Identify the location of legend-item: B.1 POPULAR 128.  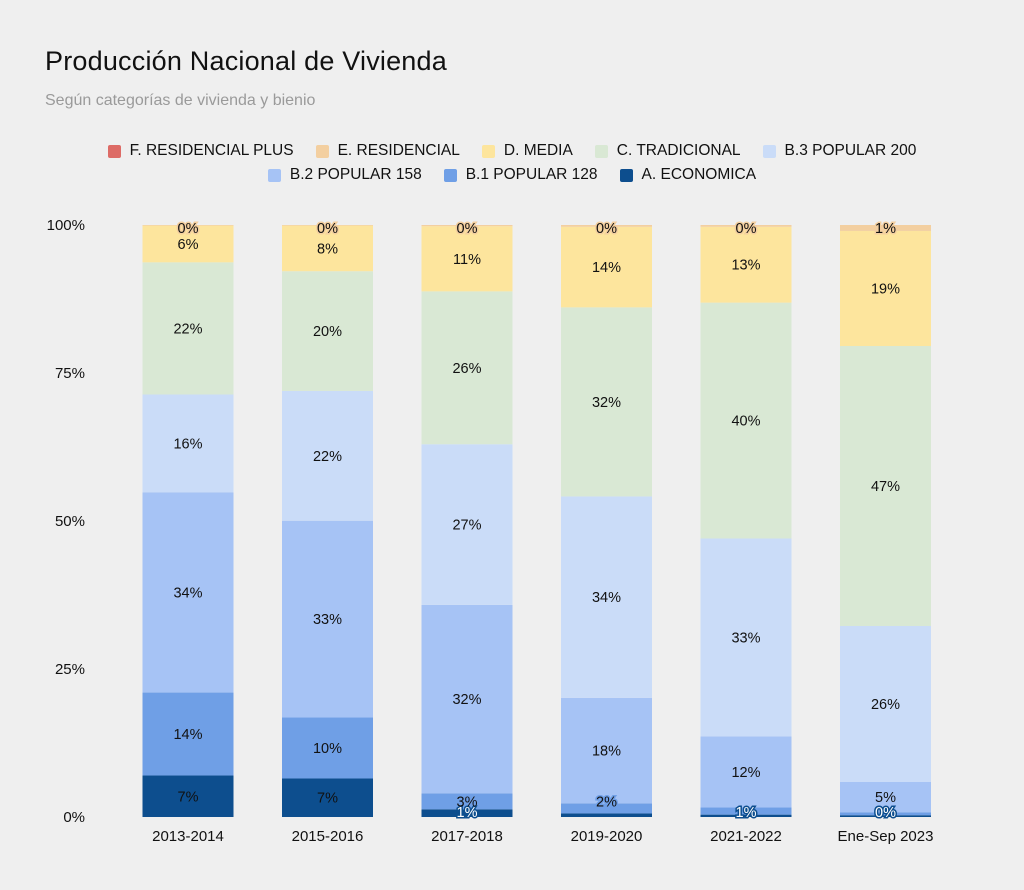
(520, 175).